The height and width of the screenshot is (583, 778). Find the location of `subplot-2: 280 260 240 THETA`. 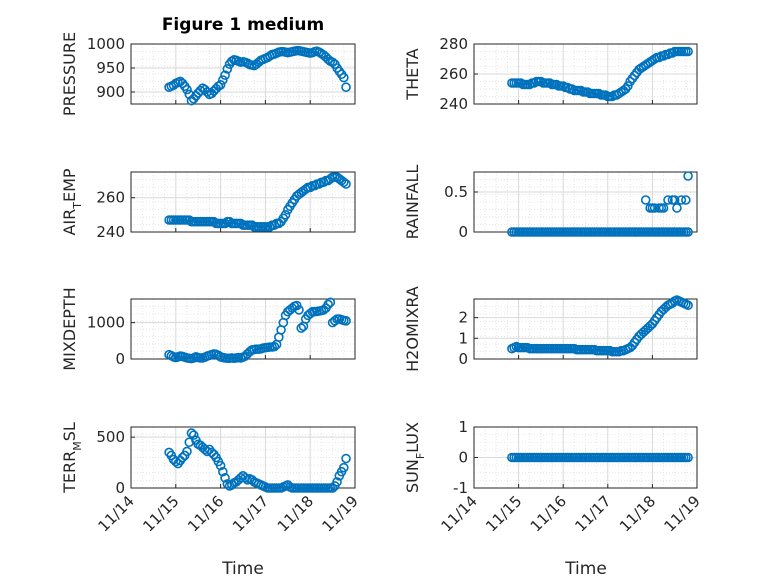

subplot-2: 280 260 240 THETA is located at coordinates (550, 74).